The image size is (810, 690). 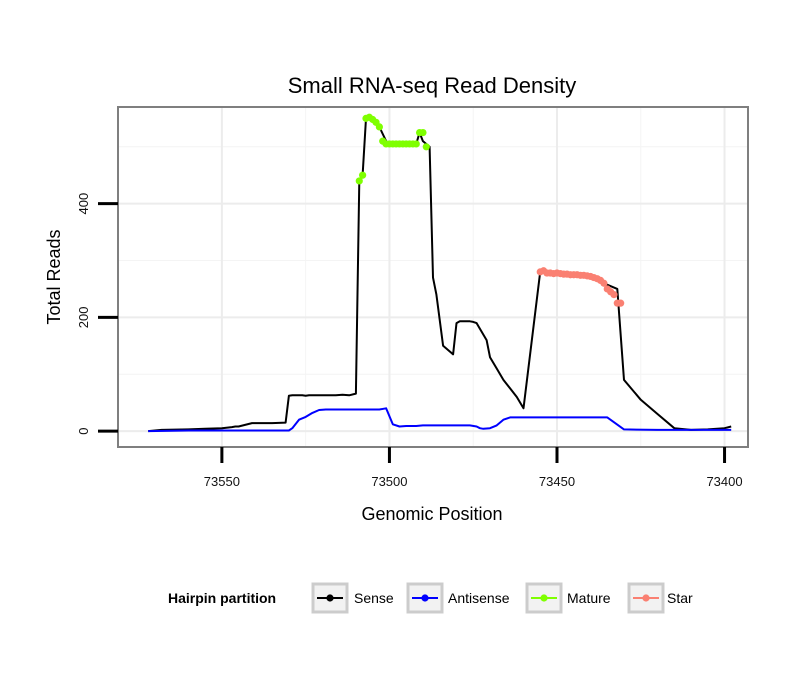 What do you see at coordinates (222, 481) in the screenshot?
I see `x-tick-label: 73550` at bounding box center [222, 481].